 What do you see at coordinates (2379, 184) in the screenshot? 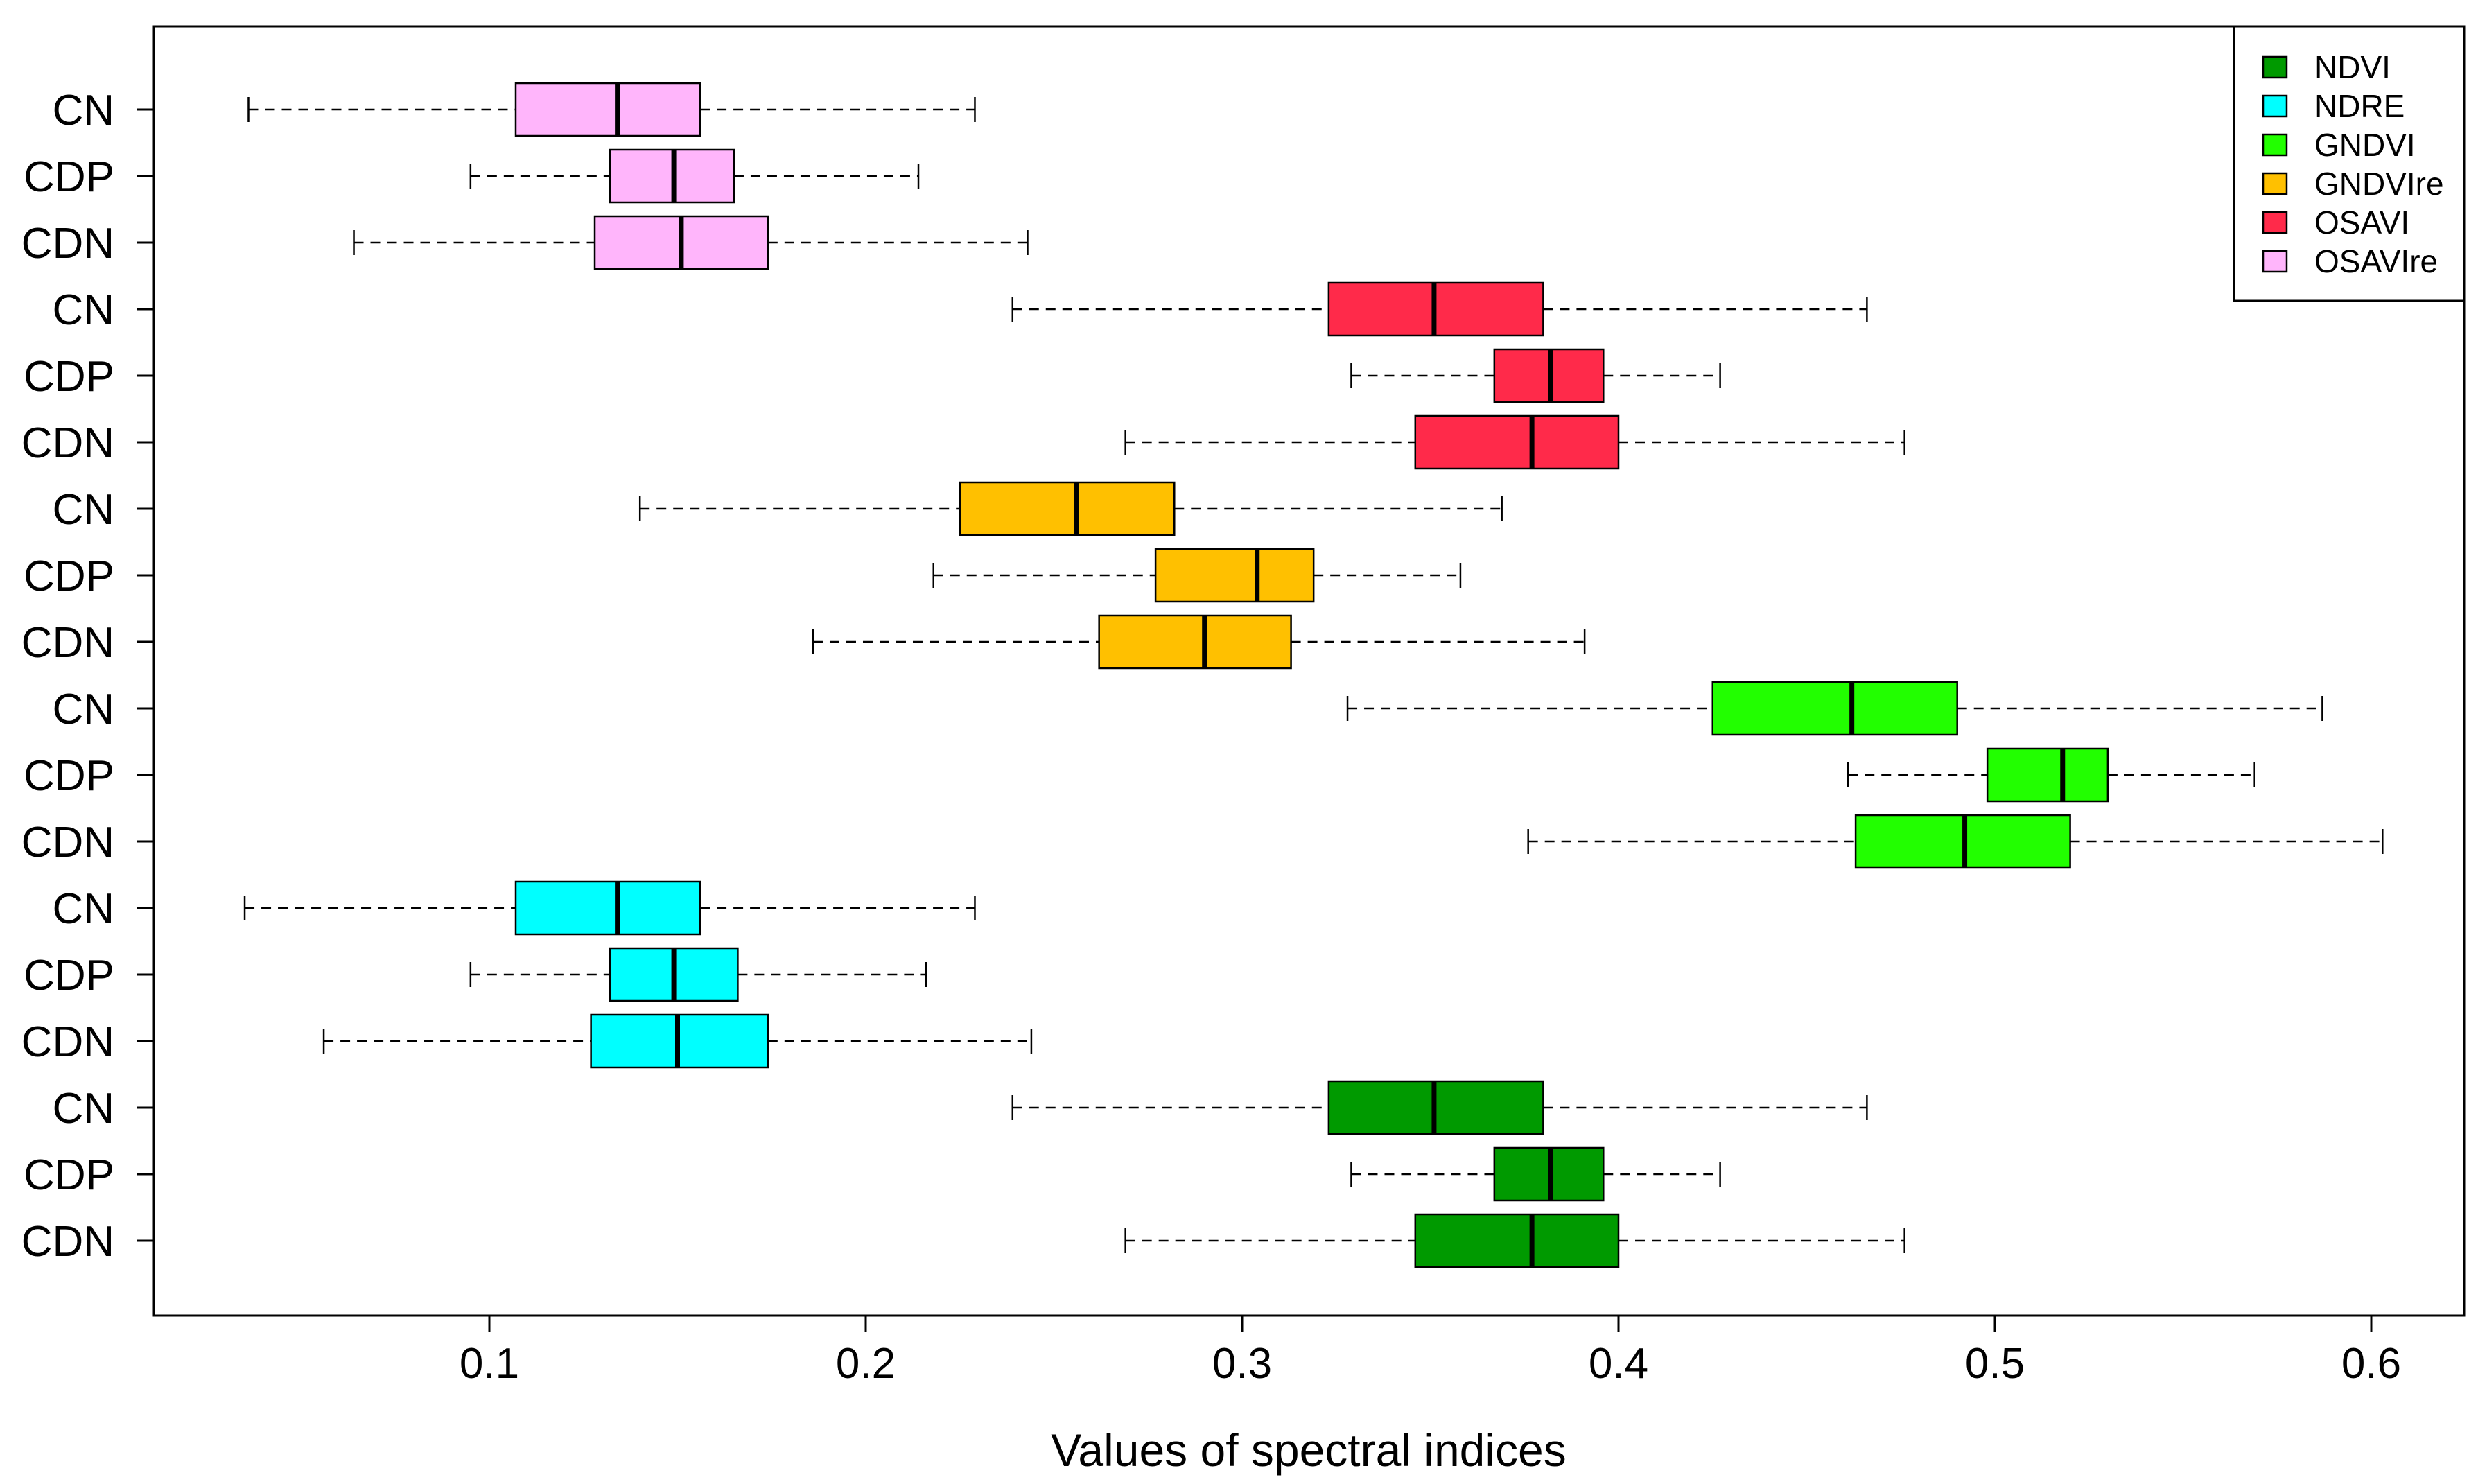
I see `legend-label: GNDVIre` at bounding box center [2379, 184].